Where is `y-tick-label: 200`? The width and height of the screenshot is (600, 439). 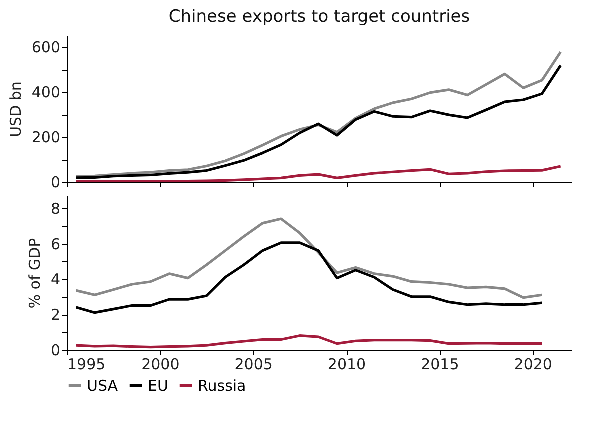
y-tick-label: 200 is located at coordinates (46, 137).